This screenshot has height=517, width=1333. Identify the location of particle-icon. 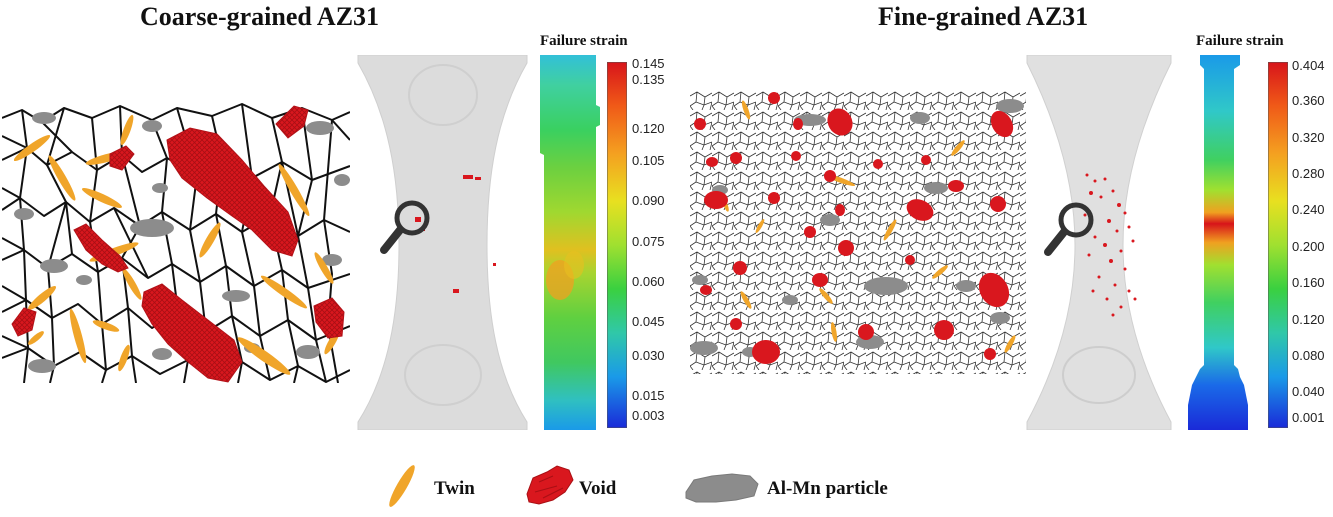
(720, 488).